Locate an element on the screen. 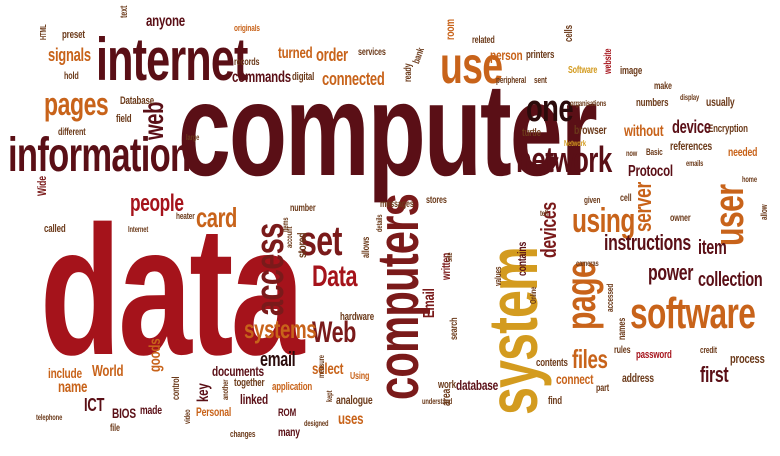  word-order: order is located at coordinates (332, 55).